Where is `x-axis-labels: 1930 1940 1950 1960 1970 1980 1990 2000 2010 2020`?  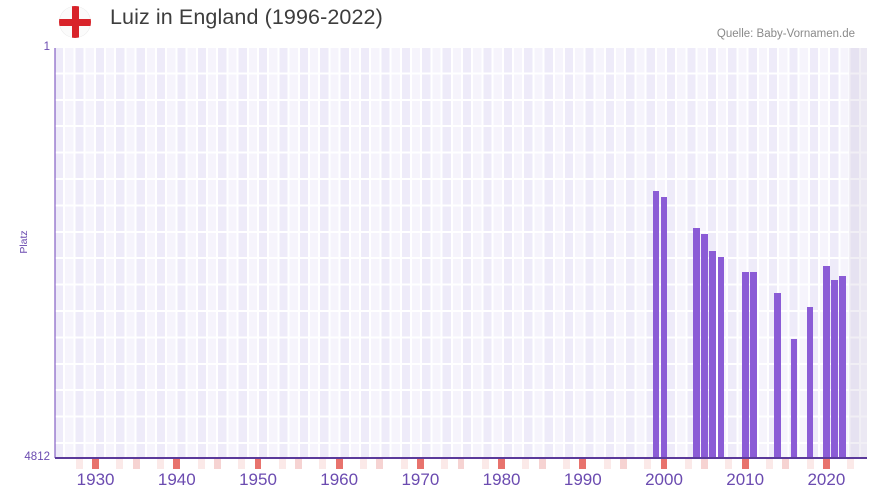 x-axis-labels: 1930 1940 1950 1960 1970 1980 1990 2000 2010 2020 is located at coordinates (436, 484).